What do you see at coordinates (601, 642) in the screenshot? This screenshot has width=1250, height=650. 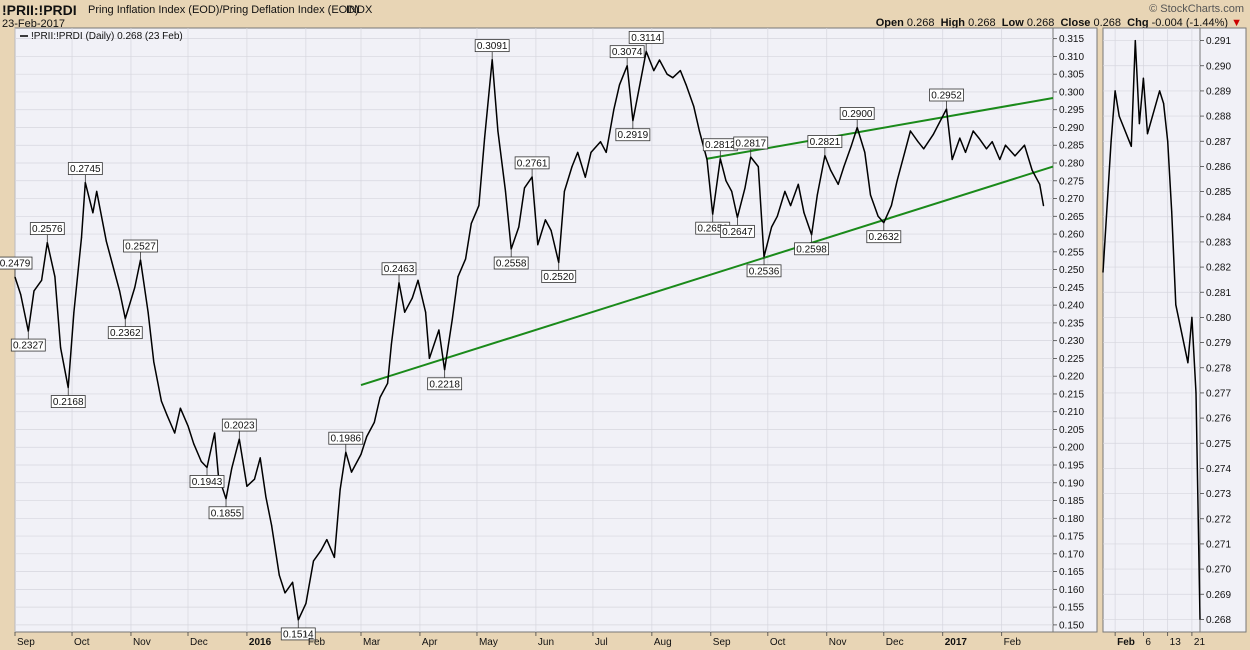 I see `x-tick-label: Jul` at bounding box center [601, 642].